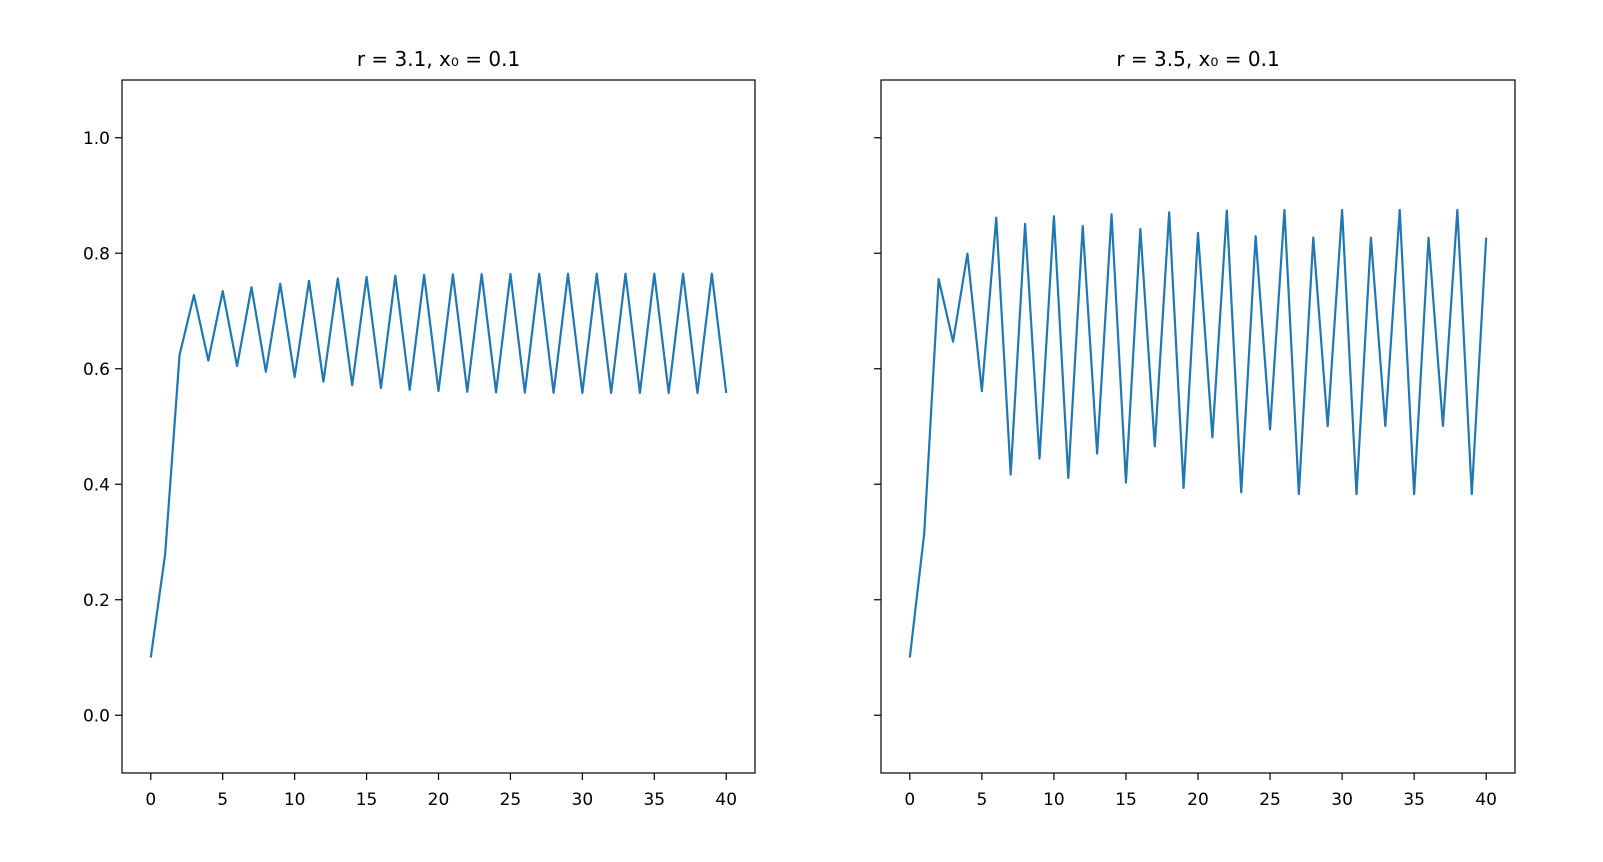 The width and height of the screenshot is (1603, 862). What do you see at coordinates (96, 485) in the screenshot?
I see `y-tick-label: 0.4` at bounding box center [96, 485].